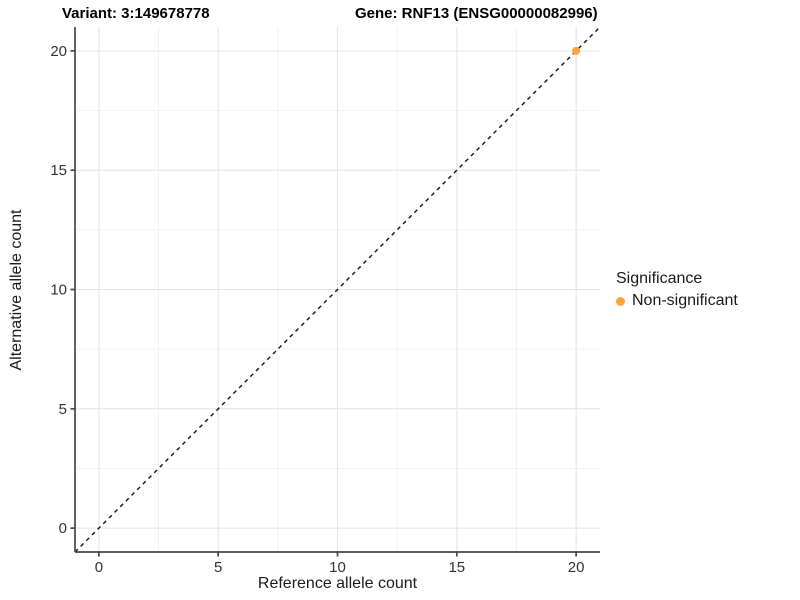 The height and width of the screenshot is (600, 800). What do you see at coordinates (337, 583) in the screenshot?
I see `x-axis-title: Reference allele count` at bounding box center [337, 583].